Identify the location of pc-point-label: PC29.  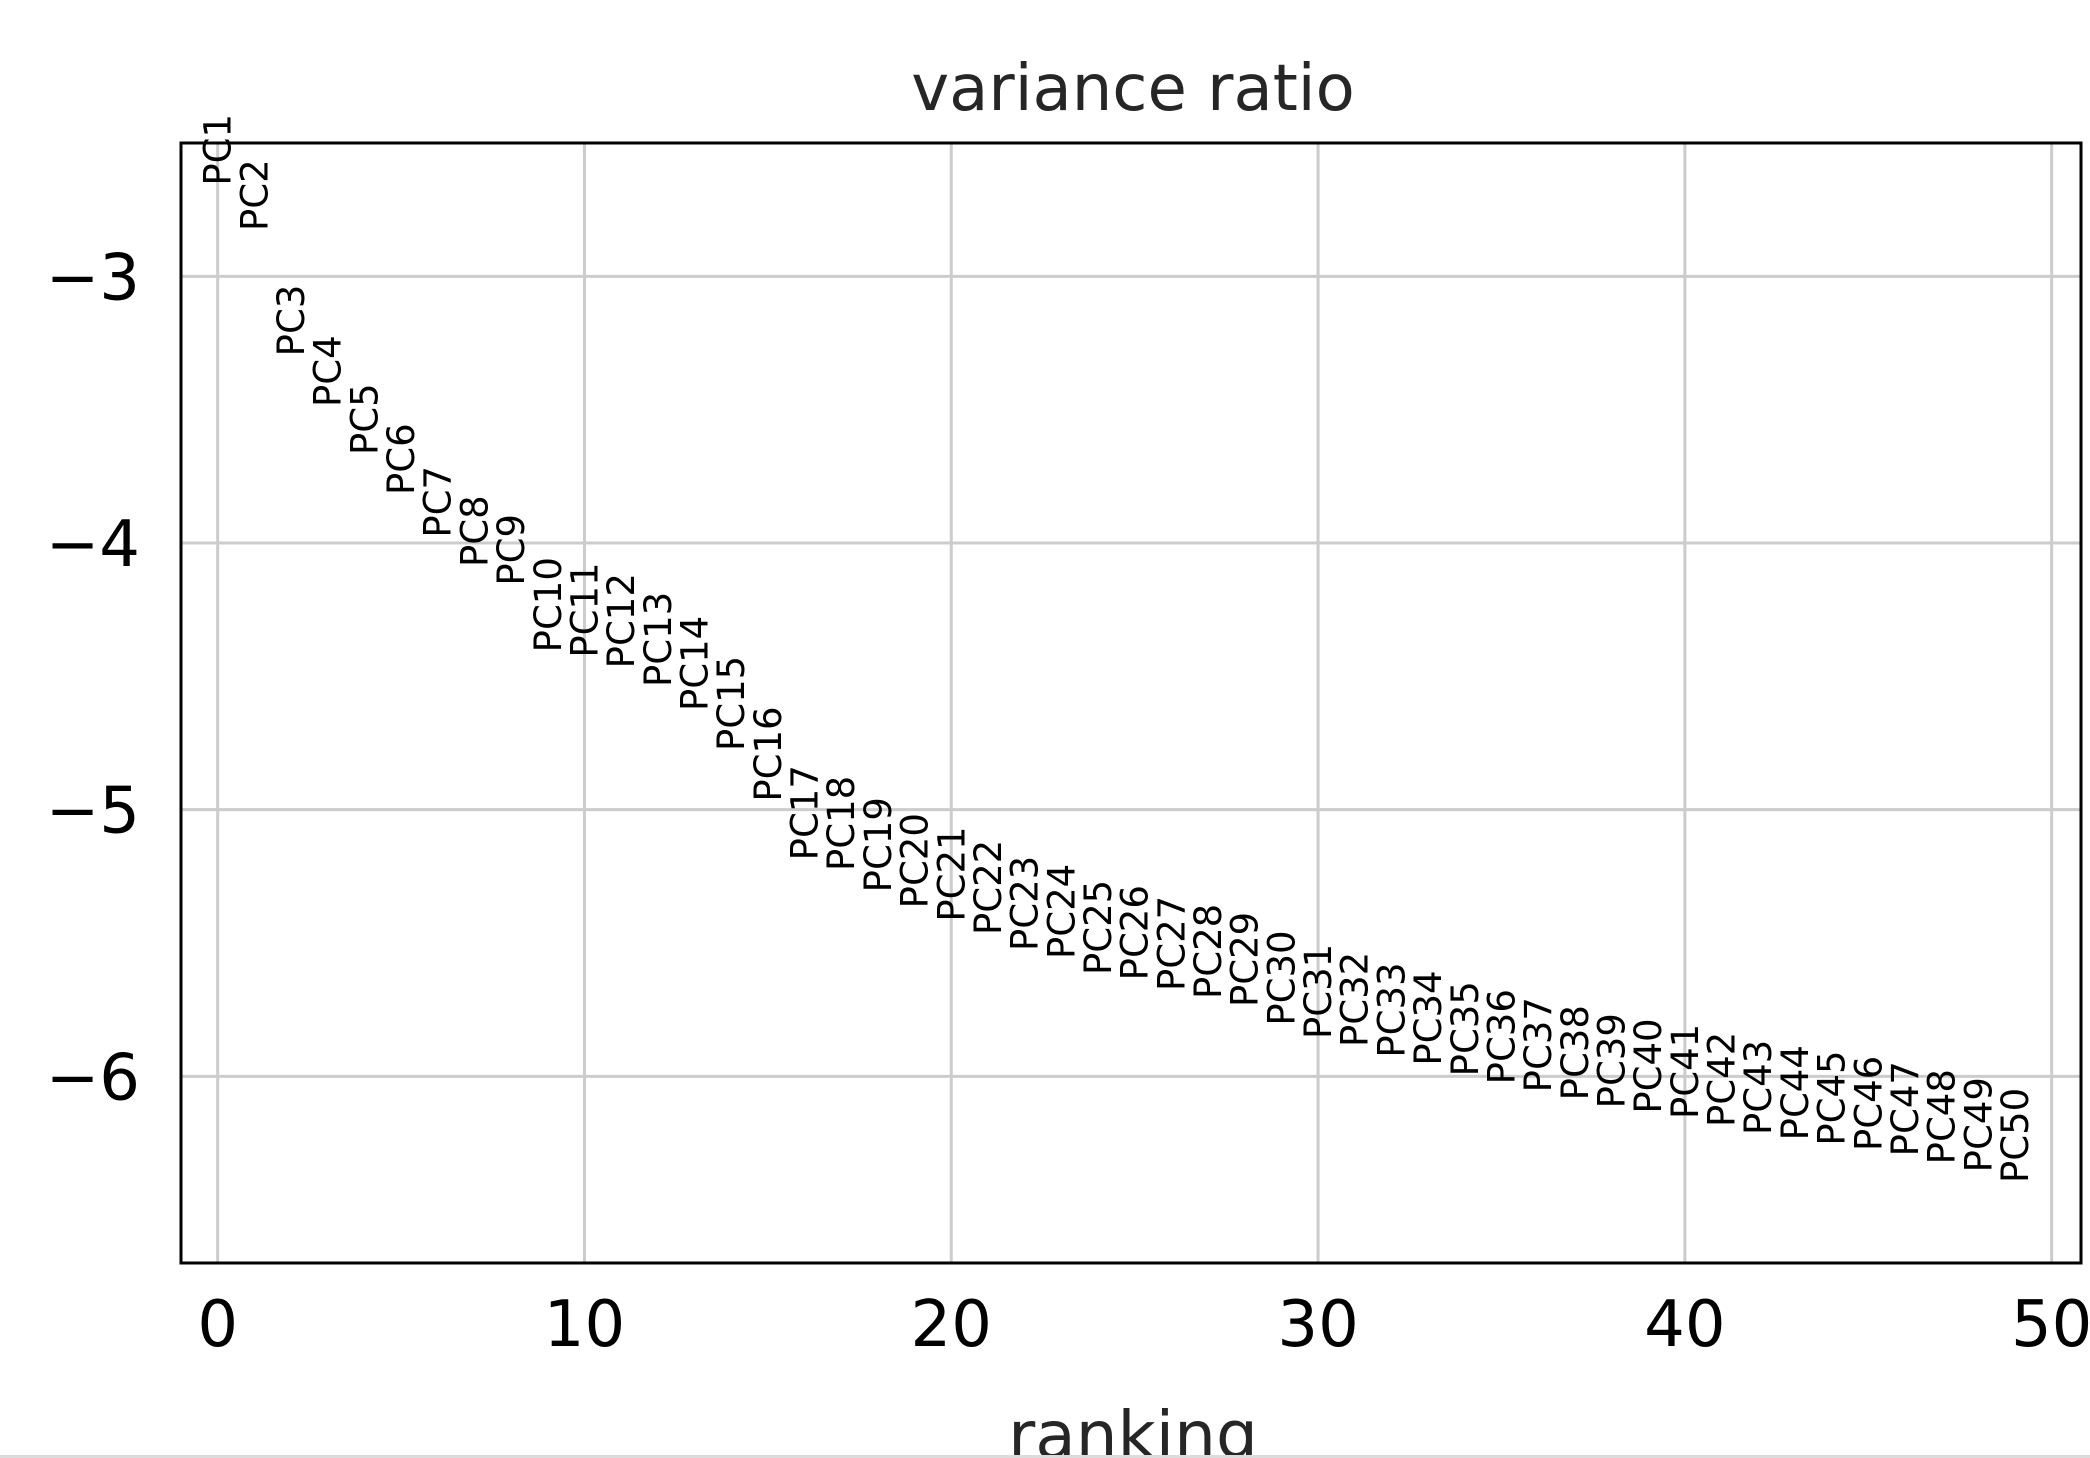
(1245, 959).